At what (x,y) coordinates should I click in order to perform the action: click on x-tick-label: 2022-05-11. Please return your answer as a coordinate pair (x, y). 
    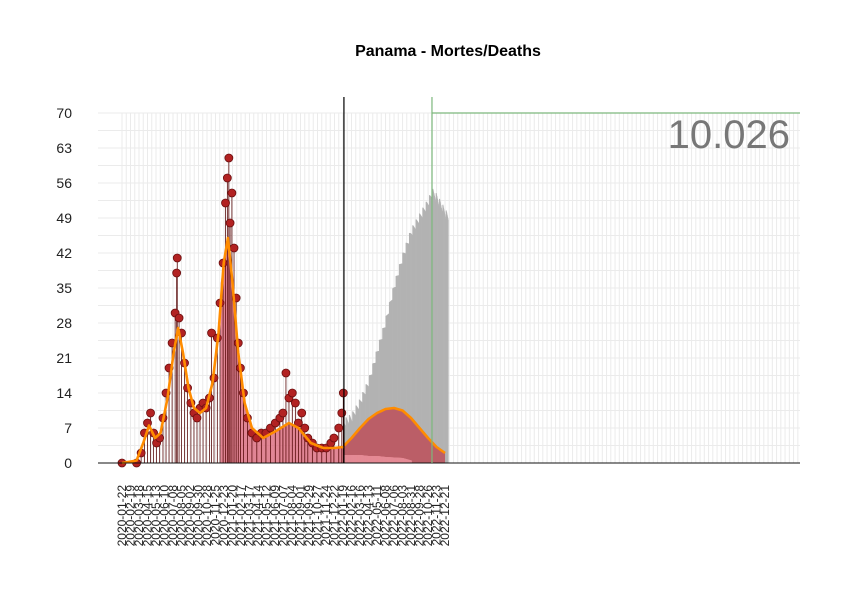
    Looking at the image, I should click on (377, 515).